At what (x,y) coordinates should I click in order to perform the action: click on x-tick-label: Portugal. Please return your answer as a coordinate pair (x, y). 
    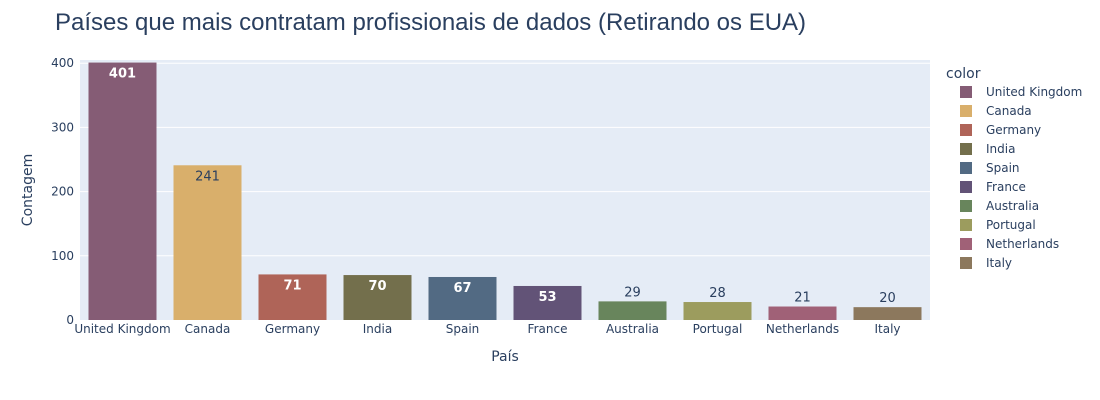
    Looking at the image, I should click on (718, 329).